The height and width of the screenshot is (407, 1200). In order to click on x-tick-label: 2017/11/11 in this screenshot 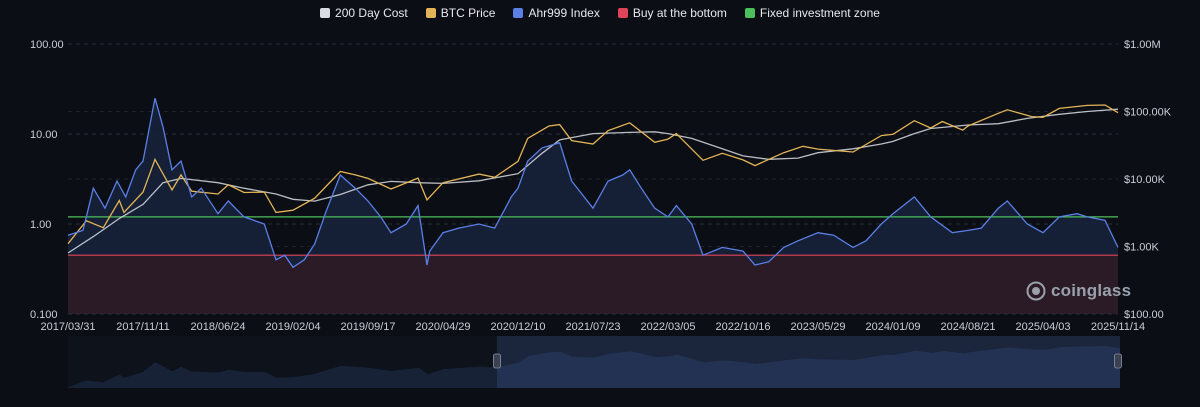, I will do `click(142, 327)`.